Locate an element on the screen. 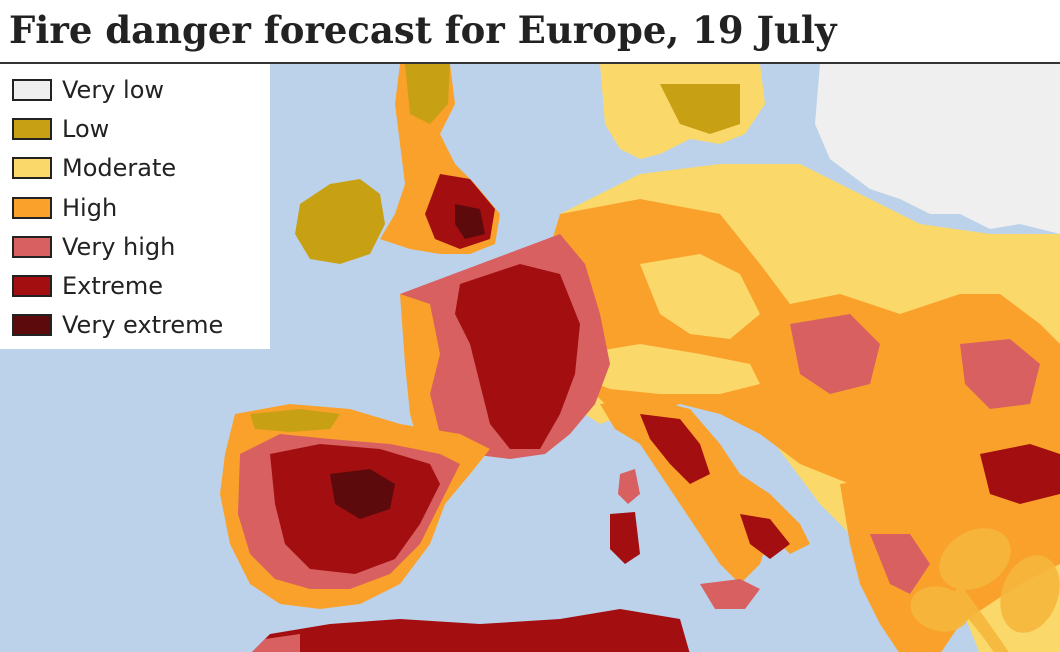 This screenshot has height=652, width=1060. region-north-africa-edge is located at coordinates (276, 643).